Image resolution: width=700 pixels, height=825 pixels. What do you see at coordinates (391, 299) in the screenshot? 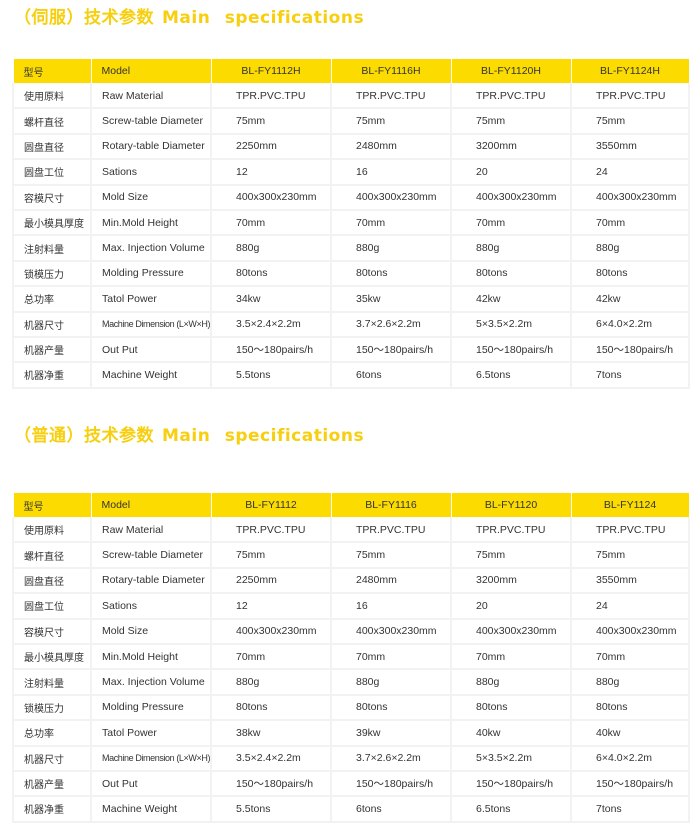
I see `spec-value: 35kw` at bounding box center [391, 299].